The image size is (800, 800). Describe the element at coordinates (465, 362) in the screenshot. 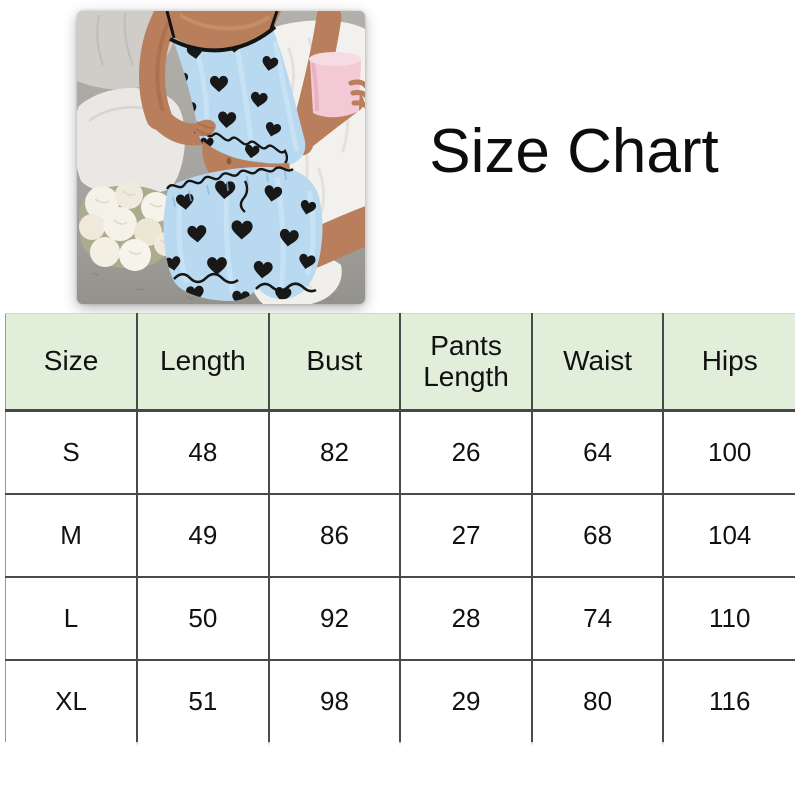

I see `column-header-pants-length: Pants Length` at that location.